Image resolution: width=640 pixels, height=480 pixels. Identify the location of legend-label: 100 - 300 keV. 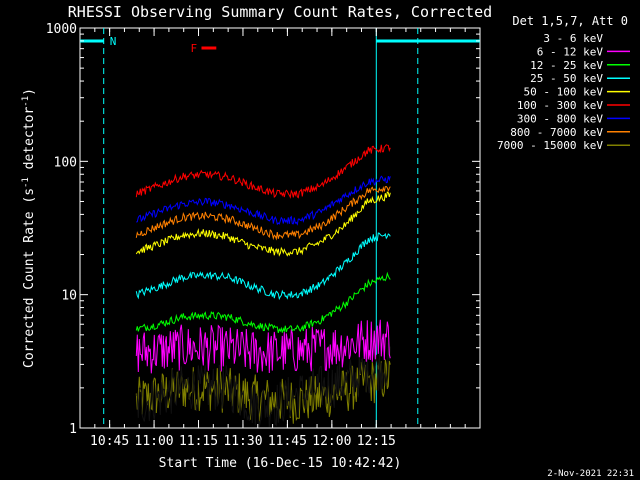
(560, 105).